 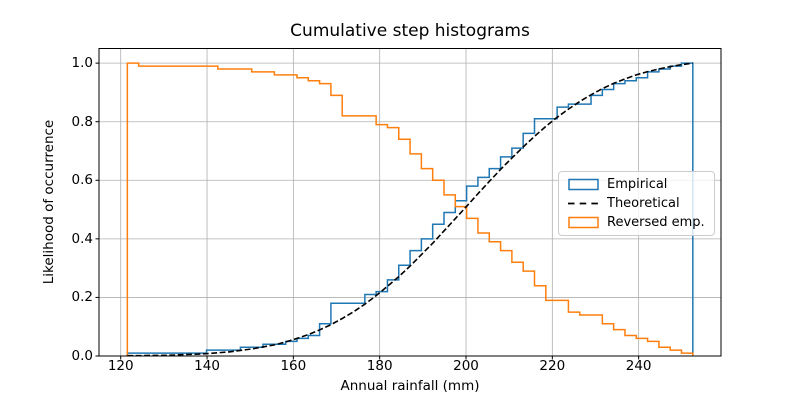 What do you see at coordinates (638, 366) in the screenshot?
I see `x-tick-label: 240` at bounding box center [638, 366].